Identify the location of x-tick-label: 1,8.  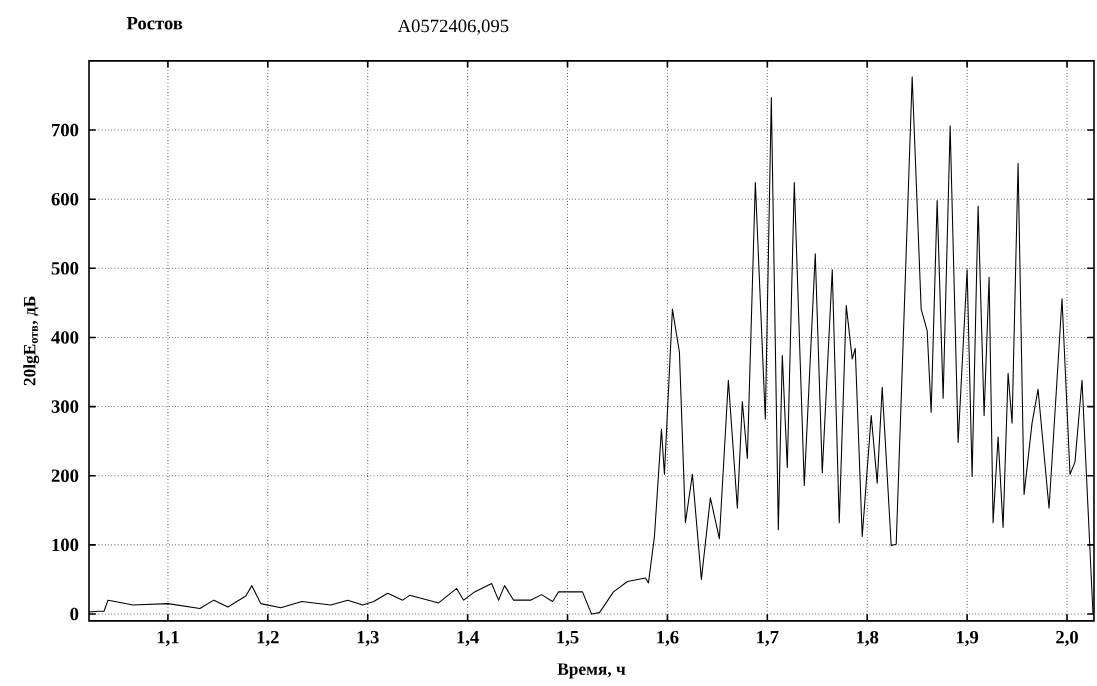
(868, 638).